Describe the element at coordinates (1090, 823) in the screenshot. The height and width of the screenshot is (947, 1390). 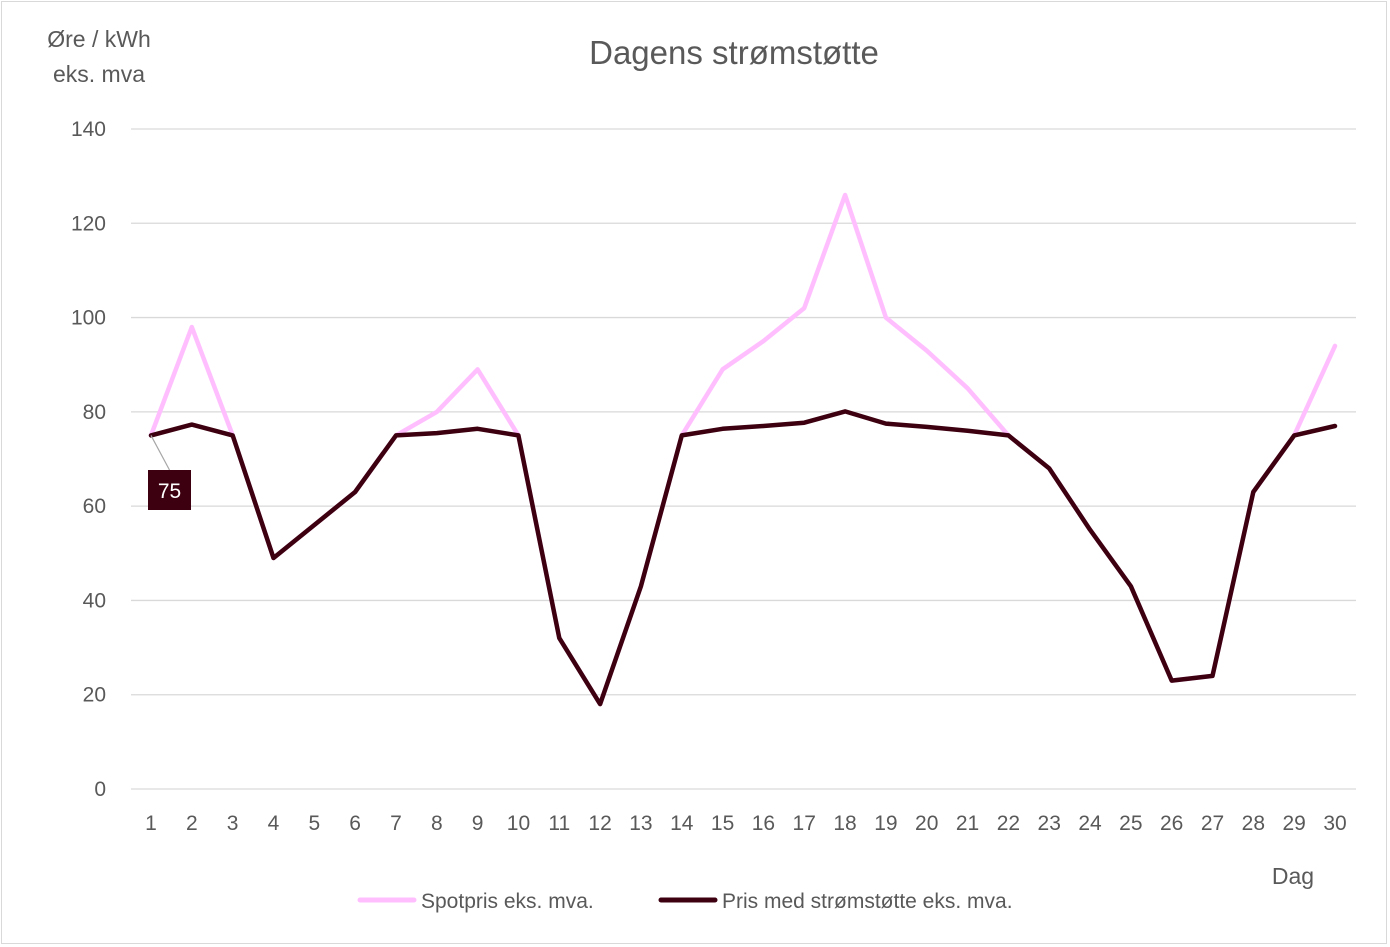
I see `x-tick-label: 24` at that location.